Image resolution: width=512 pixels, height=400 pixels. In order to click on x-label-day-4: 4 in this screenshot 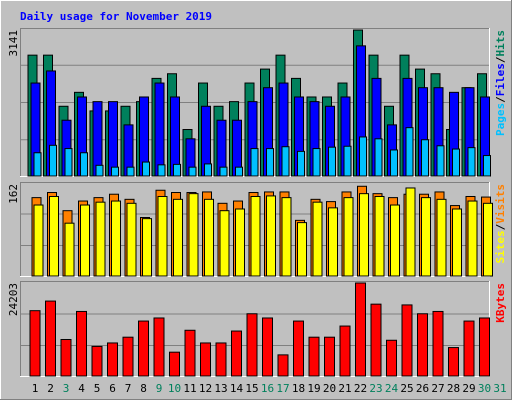, I will do `click(81, 388)`.